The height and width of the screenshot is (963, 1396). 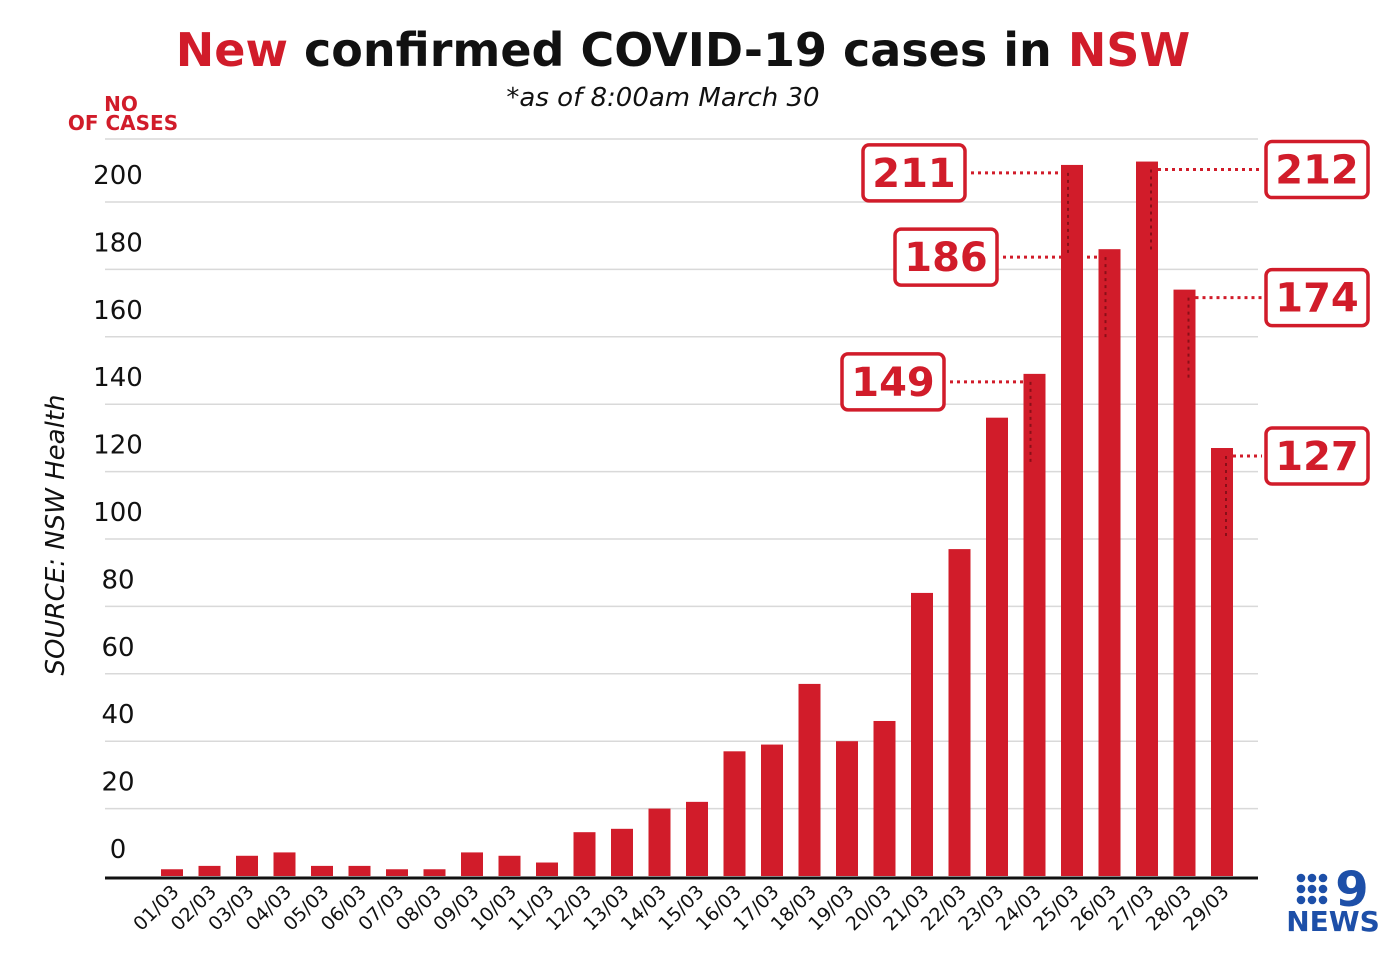 What do you see at coordinates (56, 535) in the screenshot?
I see `source-label: SOURCE: NSW Health` at bounding box center [56, 535].